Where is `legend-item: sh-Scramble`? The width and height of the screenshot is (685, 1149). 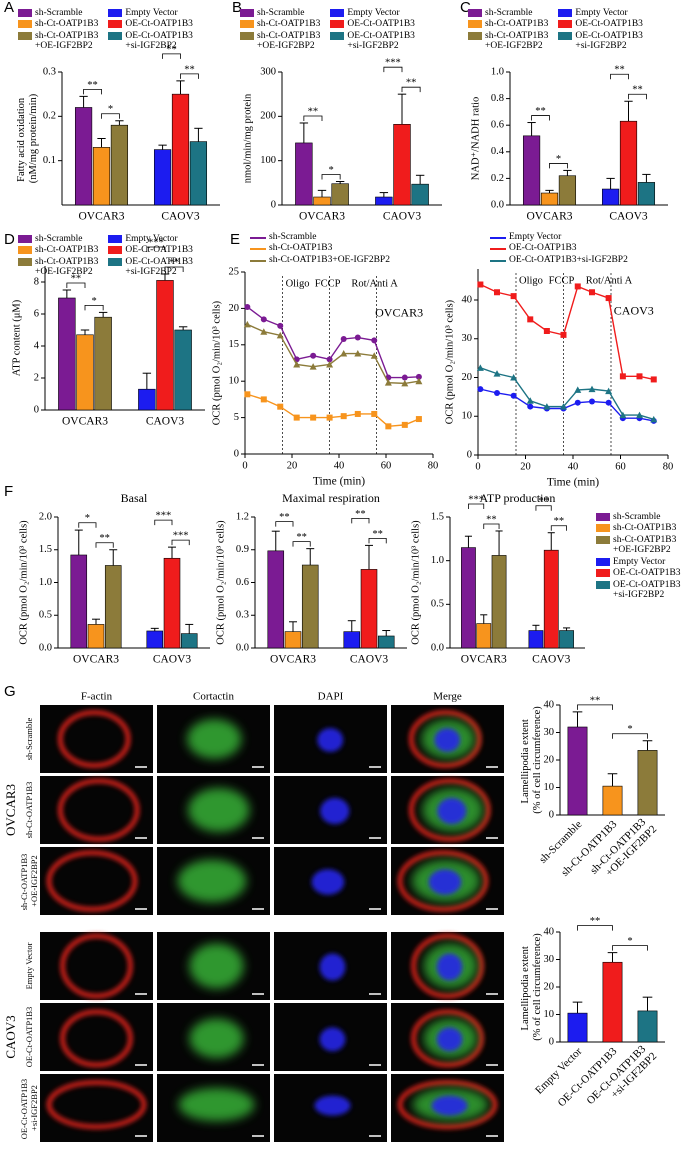 legend-item: sh-Scramble is located at coordinates (58, 239).